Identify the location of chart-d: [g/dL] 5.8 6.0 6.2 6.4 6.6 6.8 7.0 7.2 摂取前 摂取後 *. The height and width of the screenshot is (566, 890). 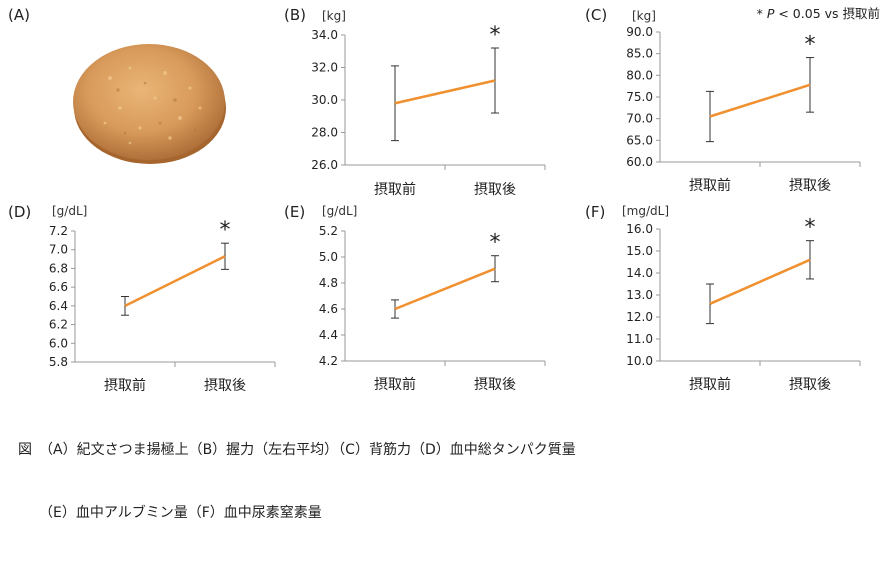
(162, 299).